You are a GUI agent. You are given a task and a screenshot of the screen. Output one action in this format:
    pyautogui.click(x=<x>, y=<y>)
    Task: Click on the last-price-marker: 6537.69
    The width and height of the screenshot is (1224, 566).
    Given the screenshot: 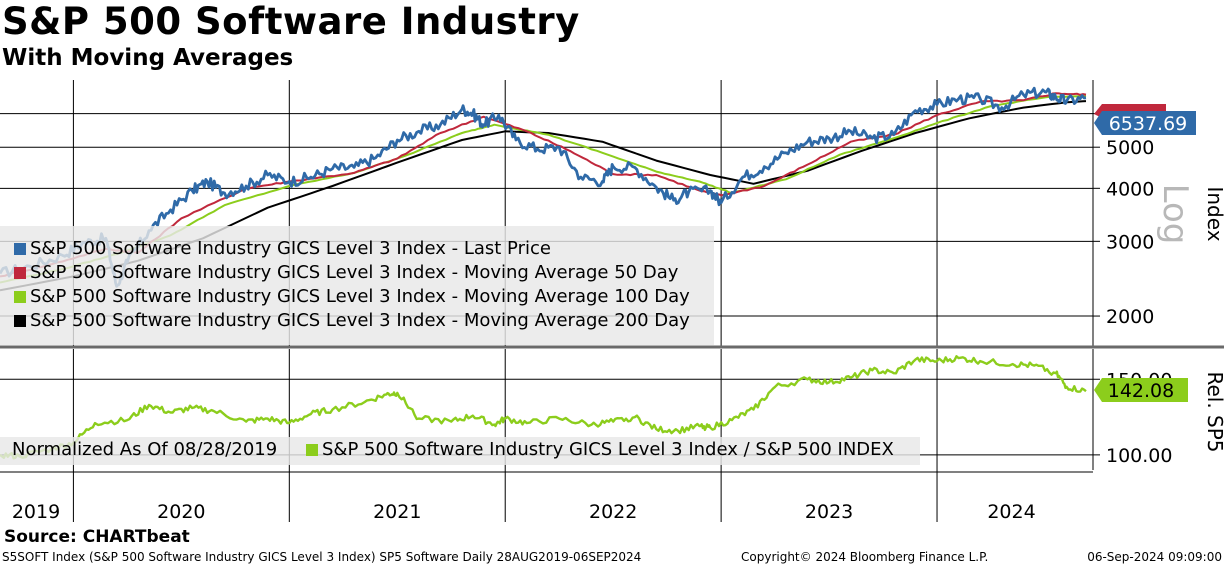 What is the action you would take?
    pyautogui.click(x=1145, y=119)
    